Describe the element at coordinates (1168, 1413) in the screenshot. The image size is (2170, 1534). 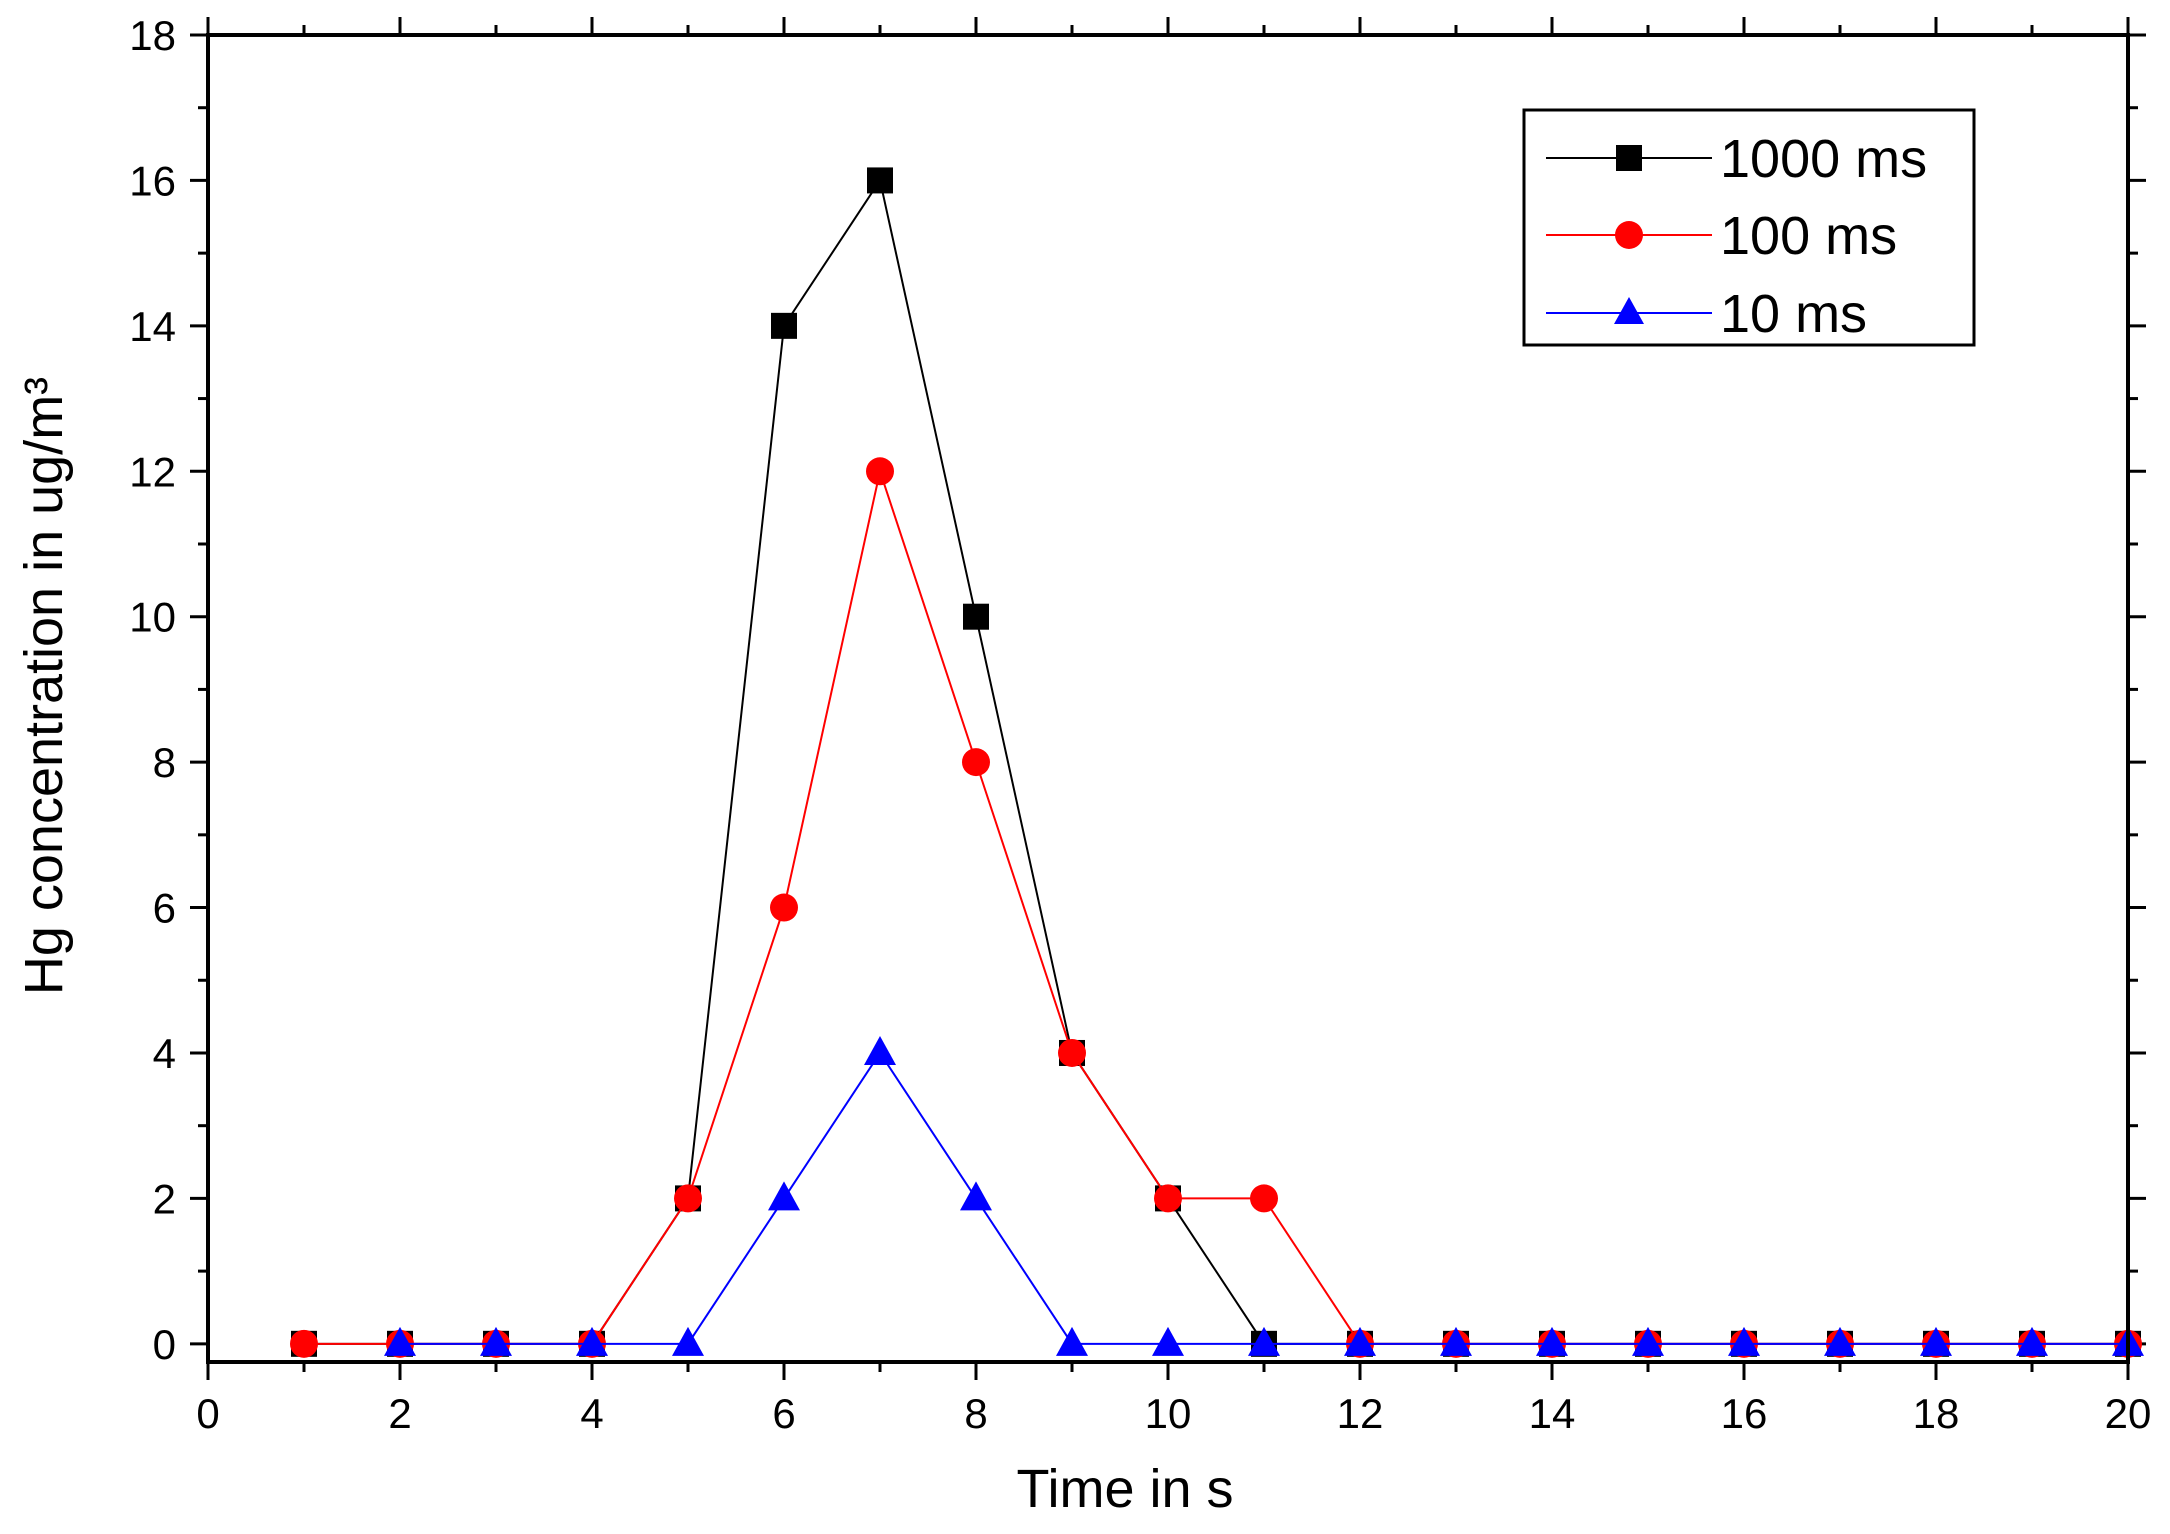
I see `x-tick-label: 10` at that location.